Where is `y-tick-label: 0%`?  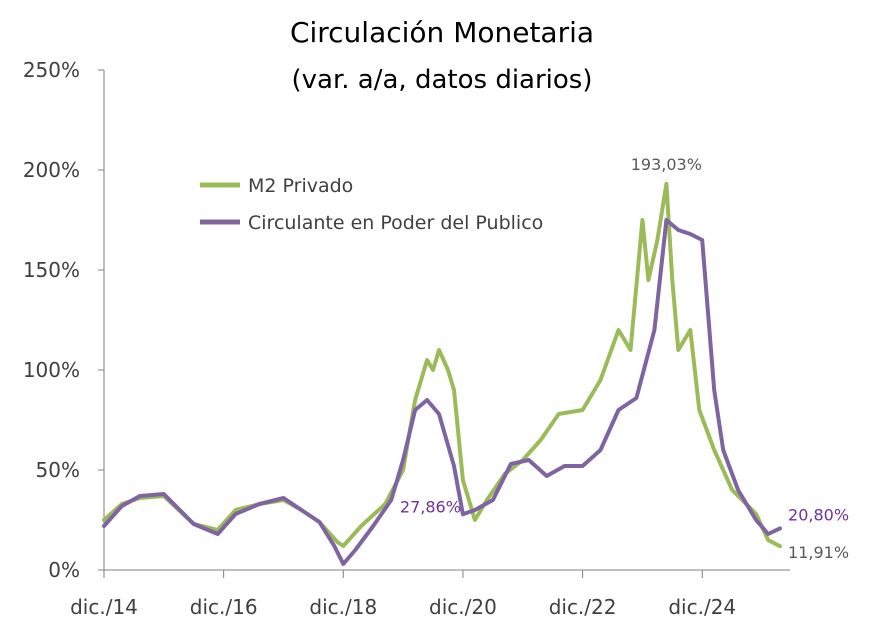
y-tick-label: 0% is located at coordinates (64, 570).